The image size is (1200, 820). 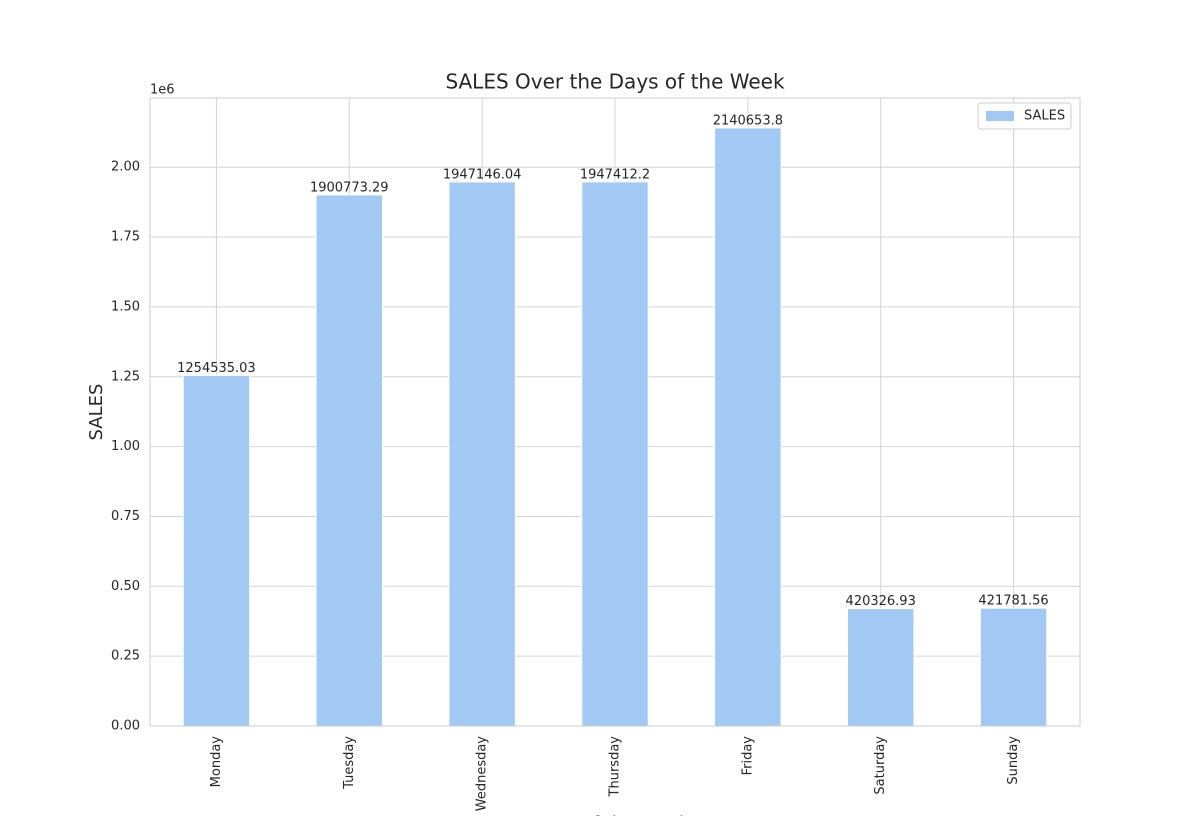 I want to click on y-offset-label: 1e6, so click(x=162, y=90).